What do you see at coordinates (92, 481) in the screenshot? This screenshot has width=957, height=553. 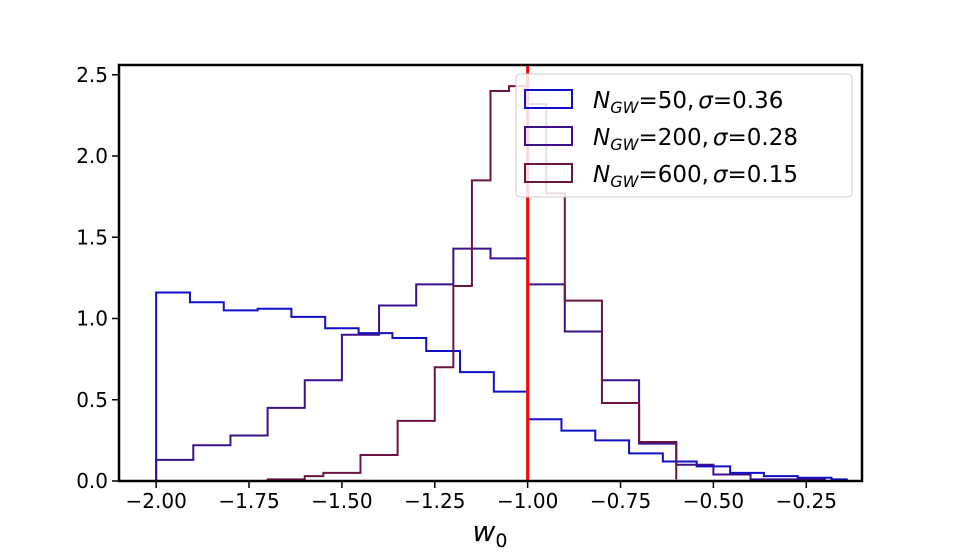 I see `y-tick-label: 0.0` at bounding box center [92, 481].